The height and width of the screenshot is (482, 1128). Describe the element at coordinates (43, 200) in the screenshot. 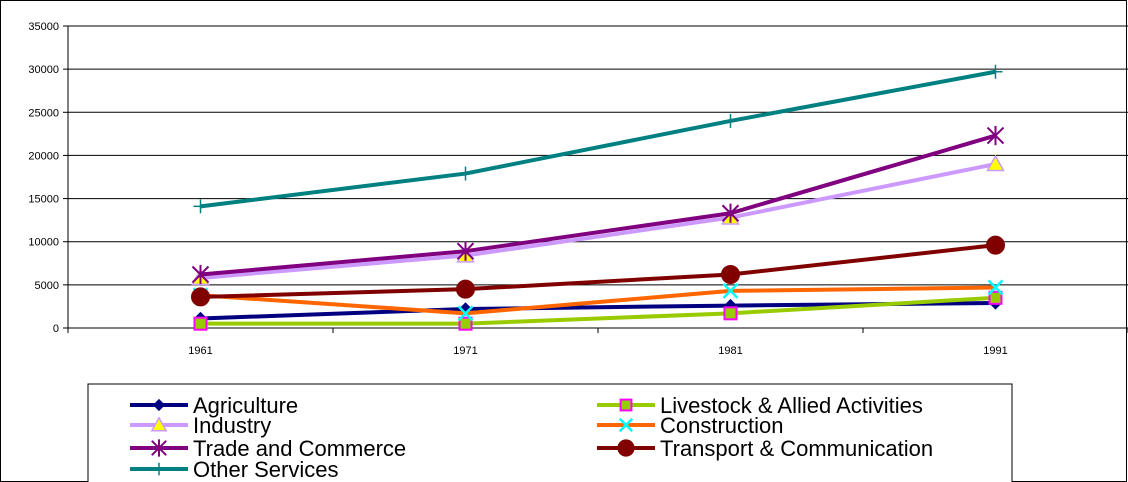

I see `y-tick-label: 15000` at that location.